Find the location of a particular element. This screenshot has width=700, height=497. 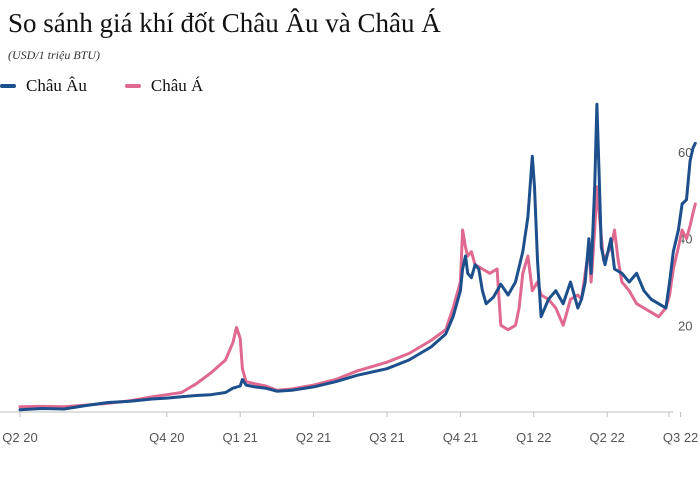

y-tick-label: 20 is located at coordinates (685, 325).